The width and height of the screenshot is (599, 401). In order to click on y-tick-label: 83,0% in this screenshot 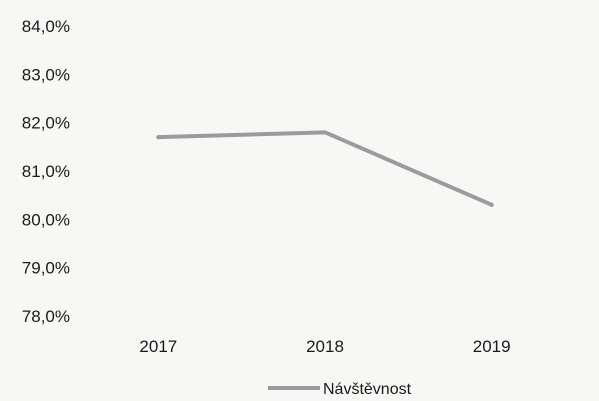, I will do `click(46, 74)`.